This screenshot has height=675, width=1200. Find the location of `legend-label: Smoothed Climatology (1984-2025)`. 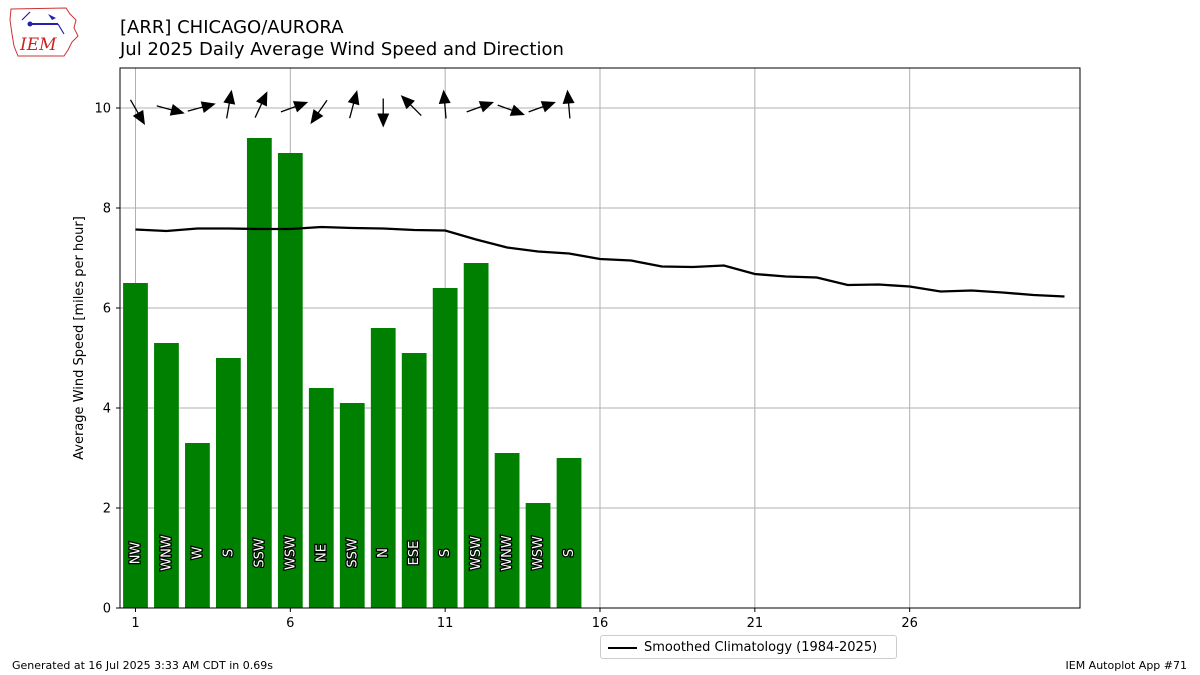

legend-label: Smoothed Climatology (1984-2025) is located at coordinates (761, 647).